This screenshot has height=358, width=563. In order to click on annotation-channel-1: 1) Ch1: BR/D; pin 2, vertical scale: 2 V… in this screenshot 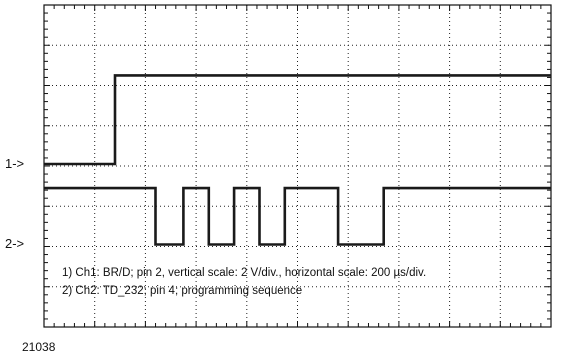, I will do `click(244, 273)`.